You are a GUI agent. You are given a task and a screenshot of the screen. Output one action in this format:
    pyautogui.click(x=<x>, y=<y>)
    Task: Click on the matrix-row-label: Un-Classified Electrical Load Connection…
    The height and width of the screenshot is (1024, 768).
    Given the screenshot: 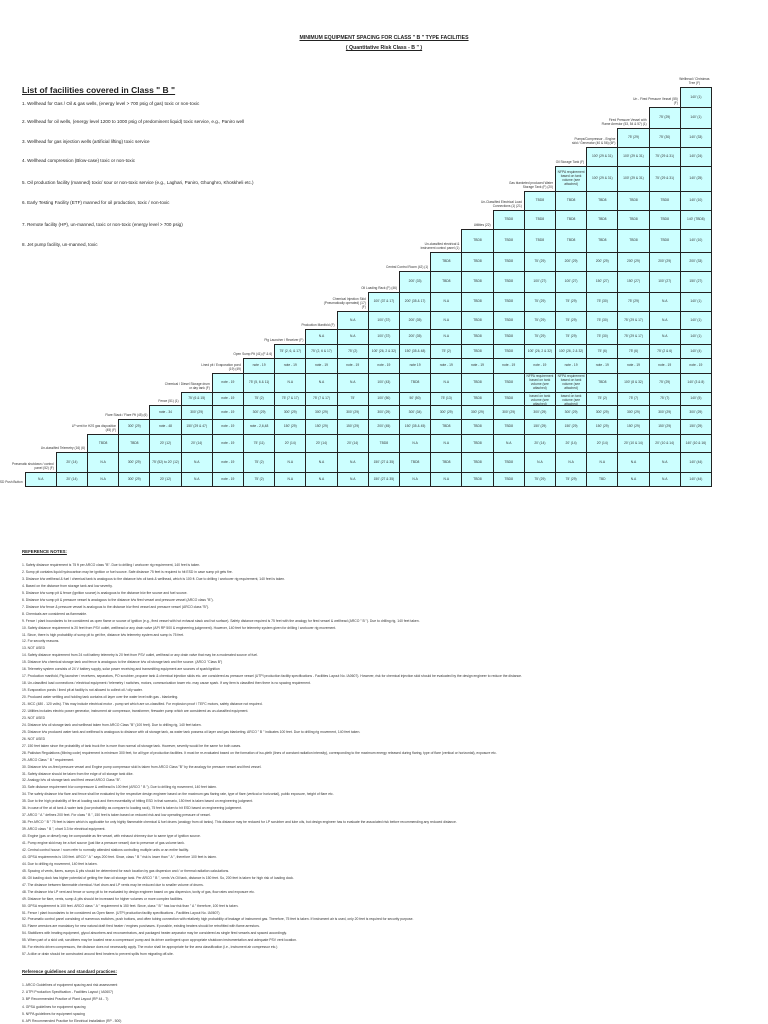 What is the action you would take?
    pyautogui.click(x=501, y=204)
    